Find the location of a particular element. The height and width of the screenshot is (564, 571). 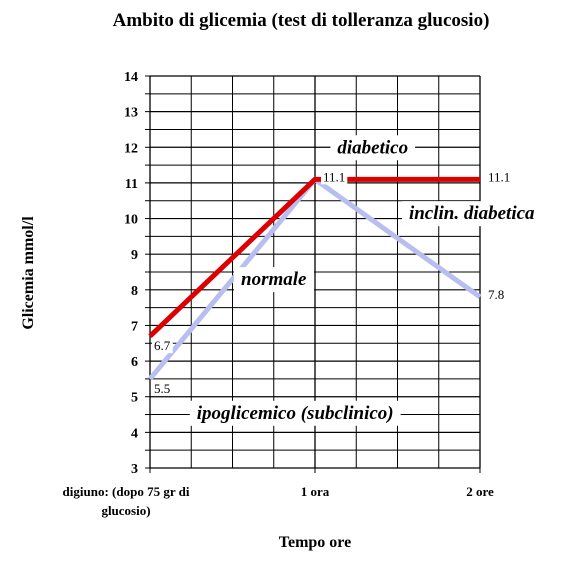

region-label: ipoglicemico (subclinico) is located at coordinates (295, 413).